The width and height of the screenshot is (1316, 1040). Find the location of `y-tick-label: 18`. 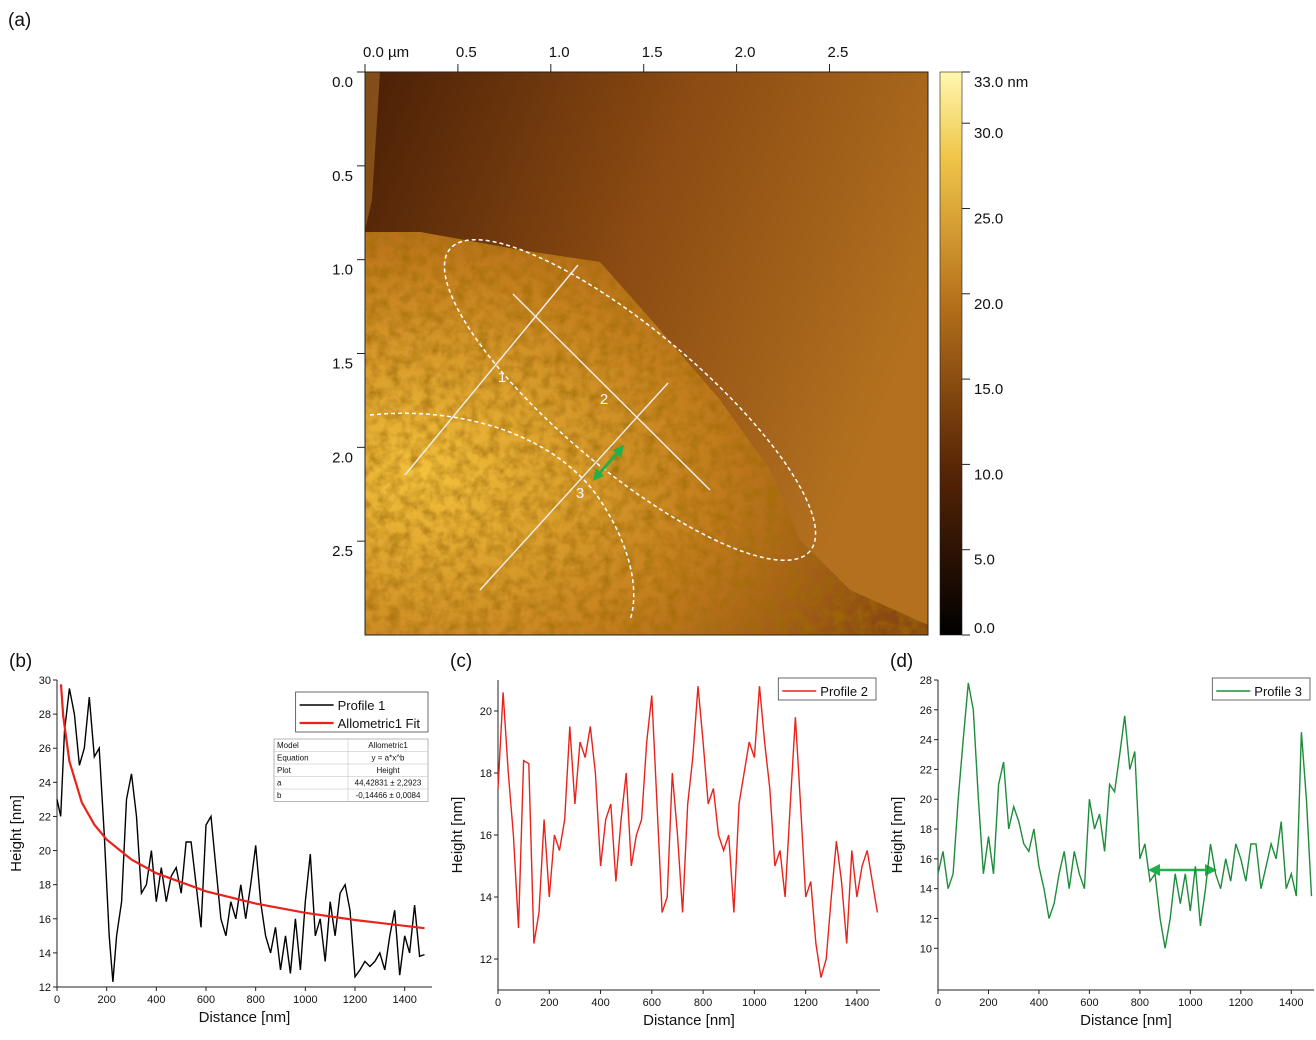

y-tick-label: 18 is located at coordinates (926, 830).